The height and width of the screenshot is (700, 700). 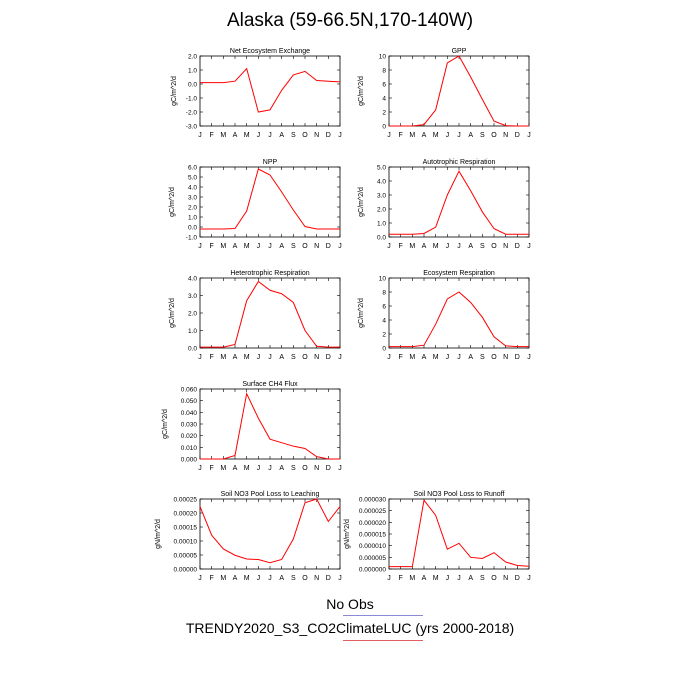 What do you see at coordinates (372, 570) in the screenshot?
I see `y-tick-label: 0.000000` at bounding box center [372, 570].